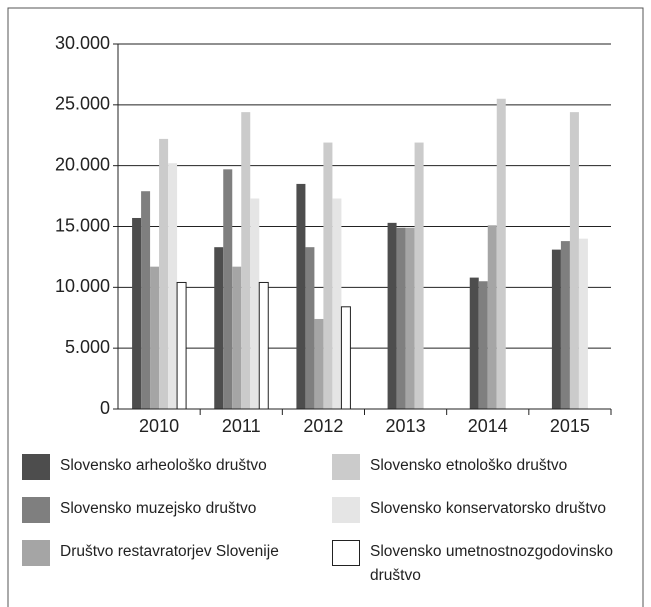  I want to click on legend-item: Slovensko muzejsko društvo, so click(178, 510).